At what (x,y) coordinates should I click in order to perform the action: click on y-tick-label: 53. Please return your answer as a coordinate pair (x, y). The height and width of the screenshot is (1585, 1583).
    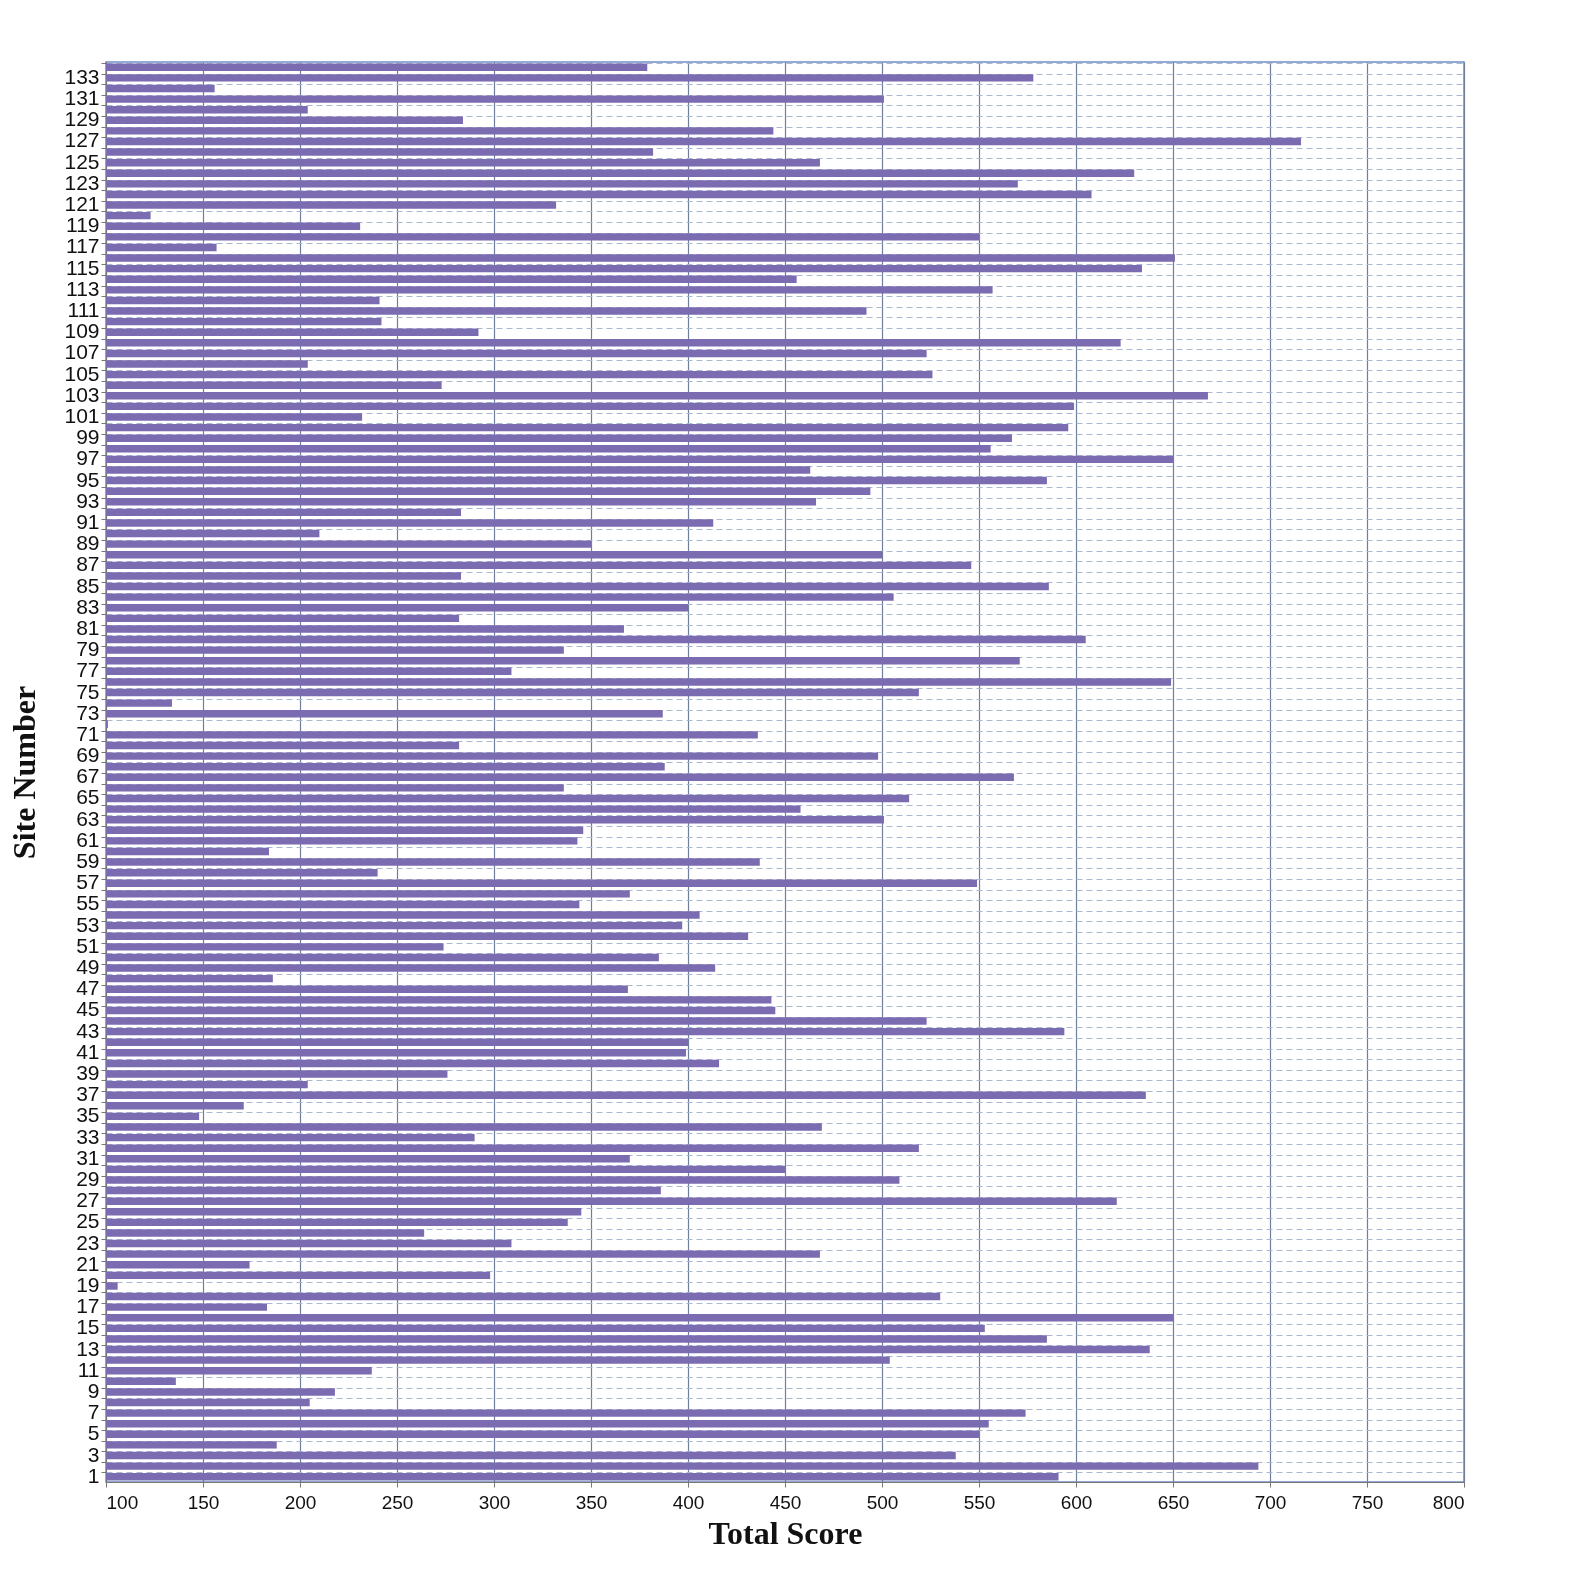
    Looking at the image, I should click on (88, 924).